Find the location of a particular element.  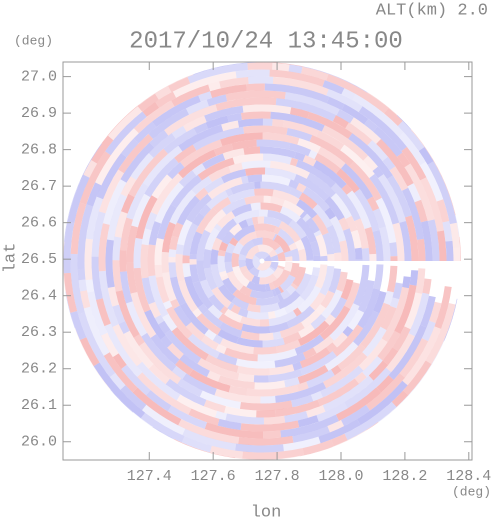

y-tick-label: 26.9 is located at coordinates (39, 113).